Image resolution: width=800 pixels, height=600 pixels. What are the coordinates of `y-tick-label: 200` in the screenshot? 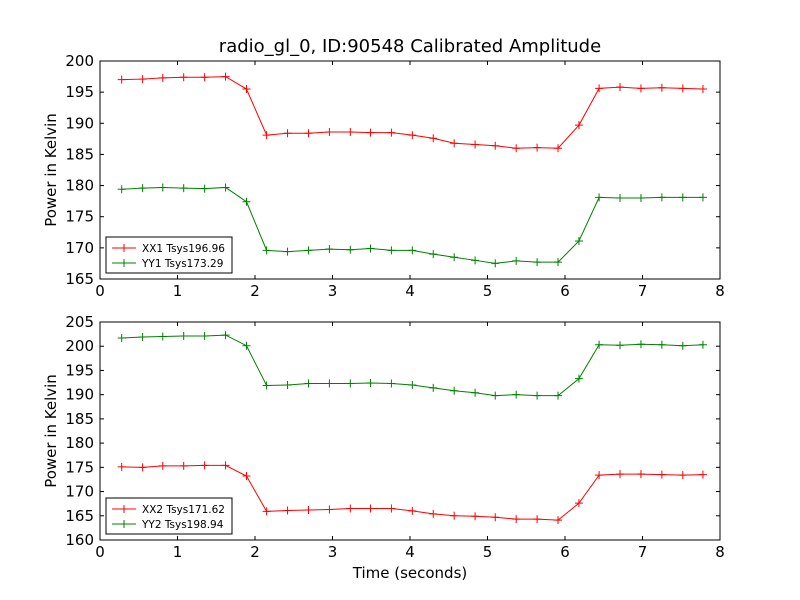 It's located at (79, 61).